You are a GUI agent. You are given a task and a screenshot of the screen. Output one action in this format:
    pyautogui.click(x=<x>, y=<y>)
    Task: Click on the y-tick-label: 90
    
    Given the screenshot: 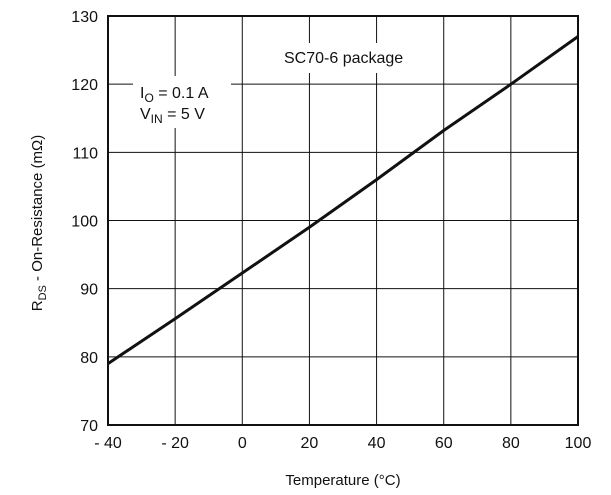 What is the action you would take?
    pyautogui.click(x=89, y=290)
    